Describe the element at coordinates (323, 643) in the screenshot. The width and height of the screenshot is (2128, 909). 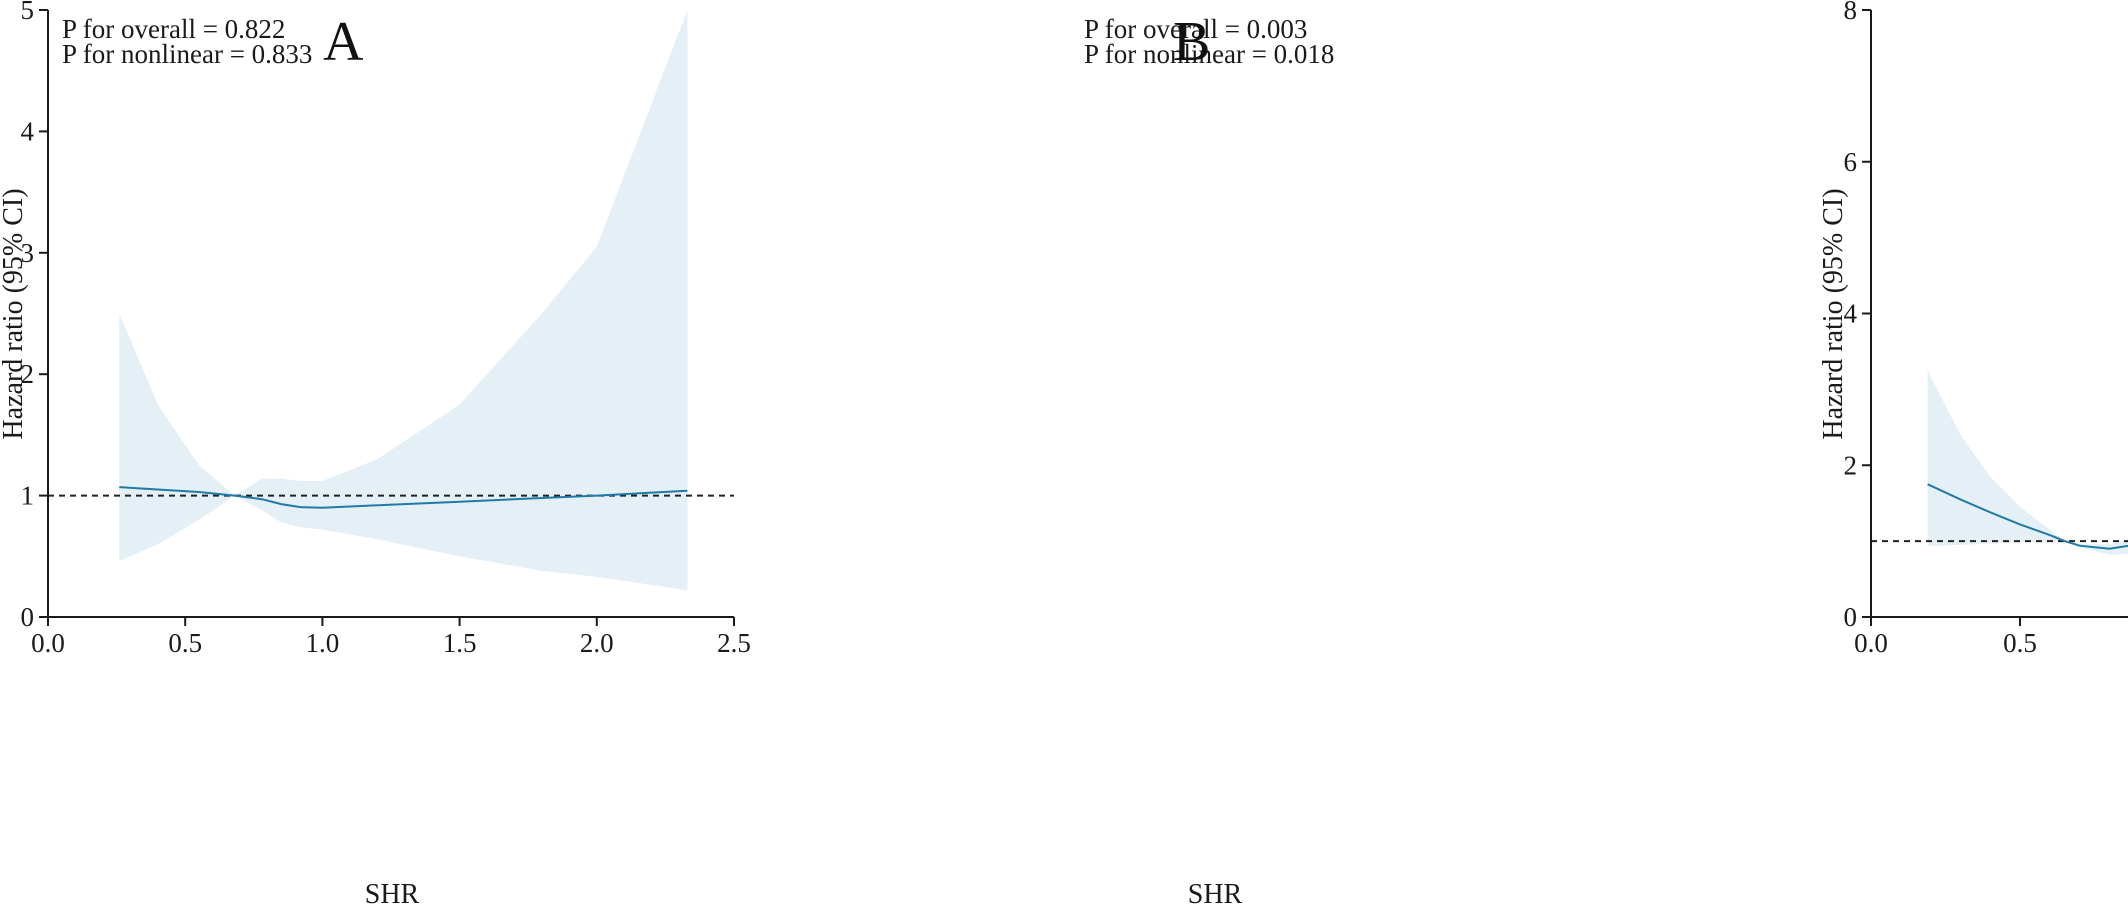
I see `x-tick-label: 1.0` at that location.